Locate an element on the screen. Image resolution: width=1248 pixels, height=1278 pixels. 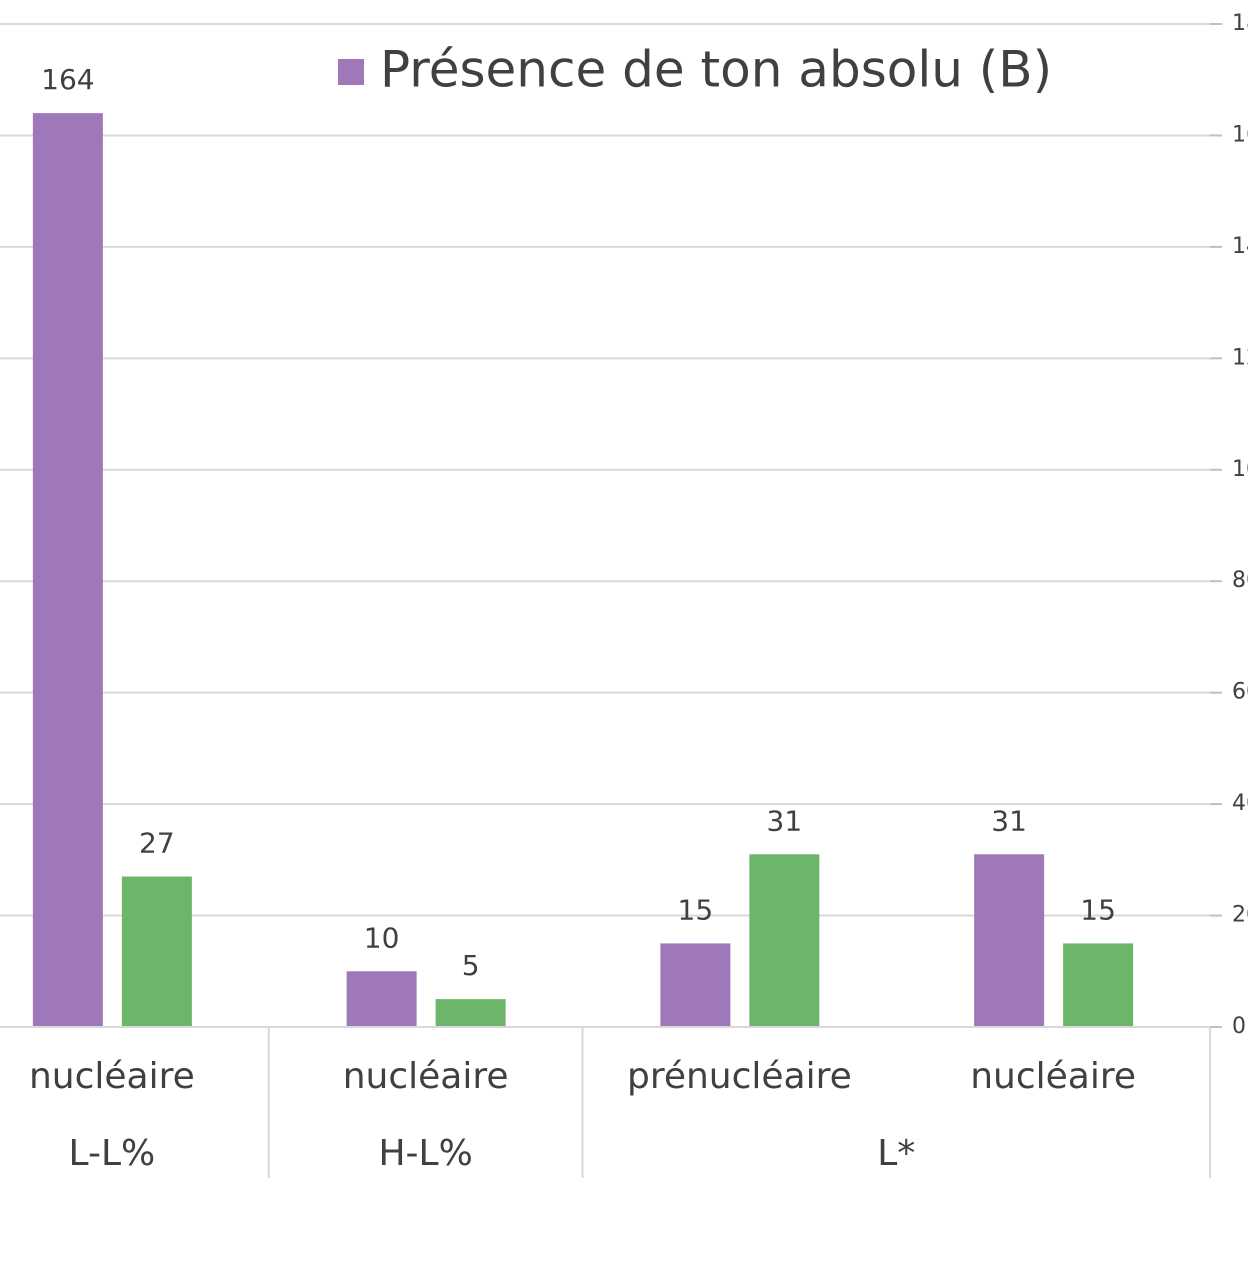
x-tick-label: prénucléaire is located at coordinates (739, 1076).